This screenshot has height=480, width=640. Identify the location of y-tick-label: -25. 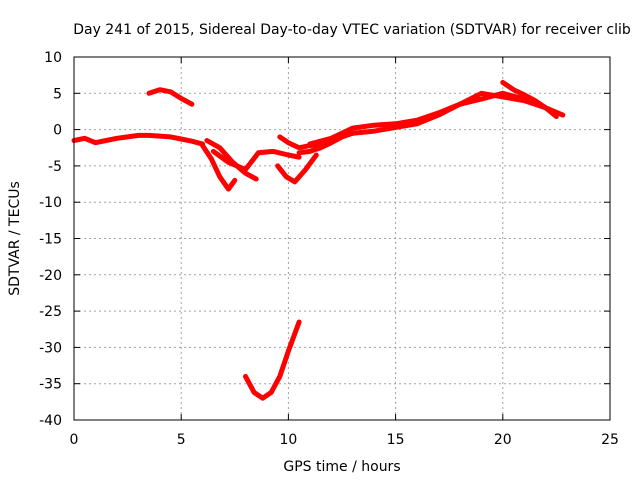
(50, 312).